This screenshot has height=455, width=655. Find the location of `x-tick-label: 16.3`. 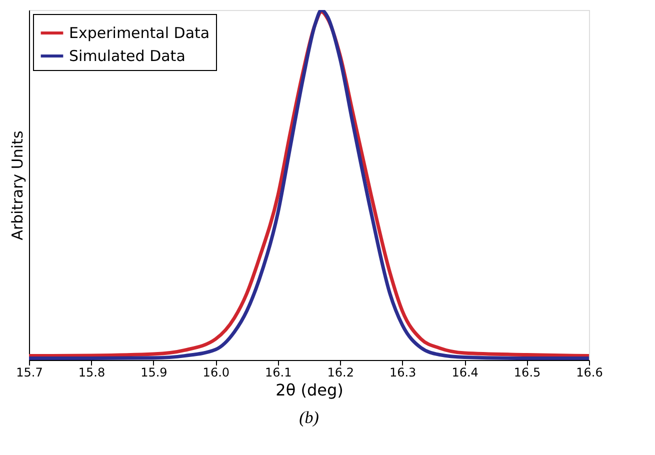

x-tick-label: 16.3 is located at coordinates (402, 373).